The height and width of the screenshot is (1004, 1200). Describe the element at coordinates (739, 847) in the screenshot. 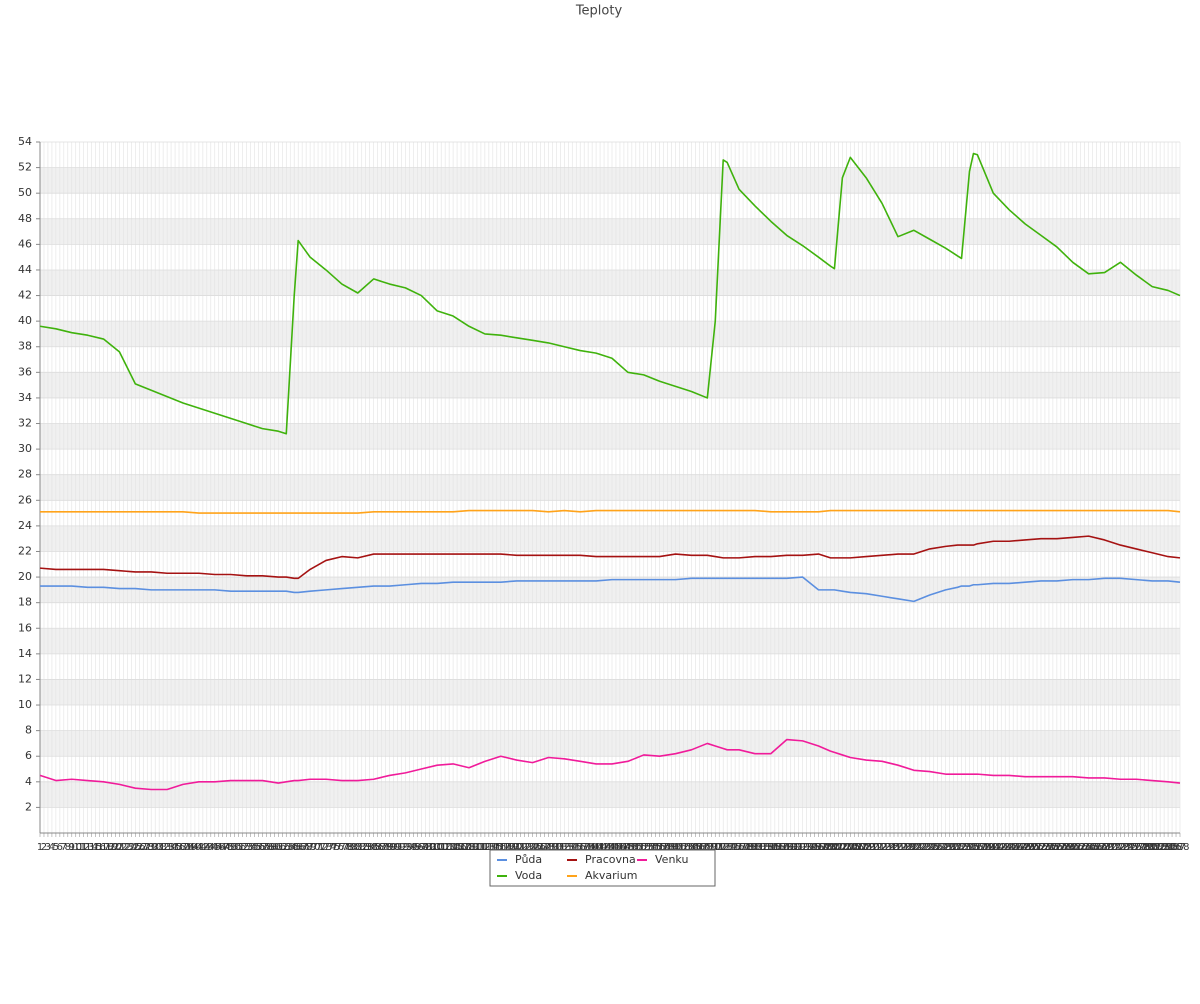

I see `x-tick-label: 177` at that location.